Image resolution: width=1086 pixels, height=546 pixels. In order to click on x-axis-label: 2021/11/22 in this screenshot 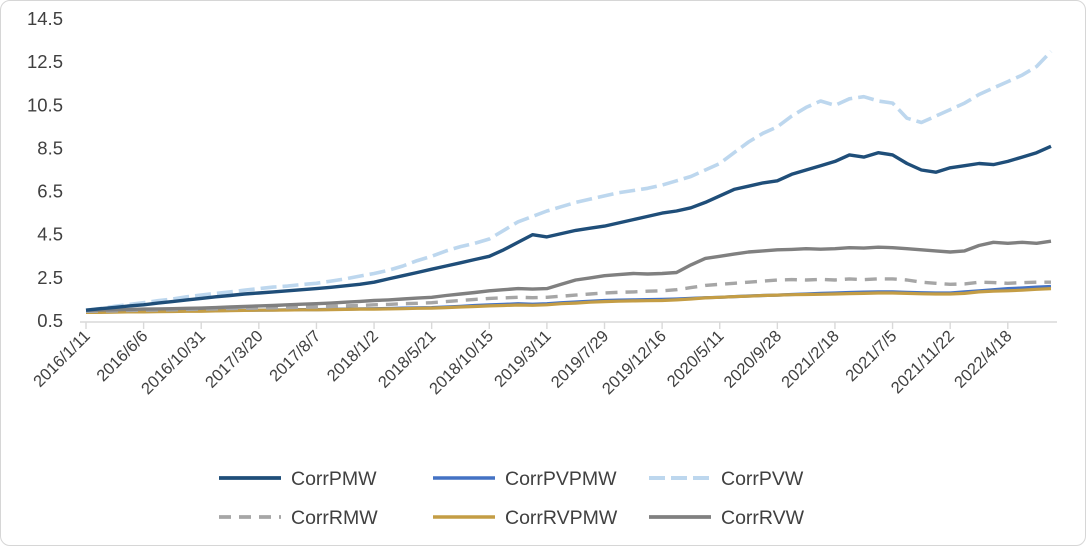, I will do `click(923, 362)`.